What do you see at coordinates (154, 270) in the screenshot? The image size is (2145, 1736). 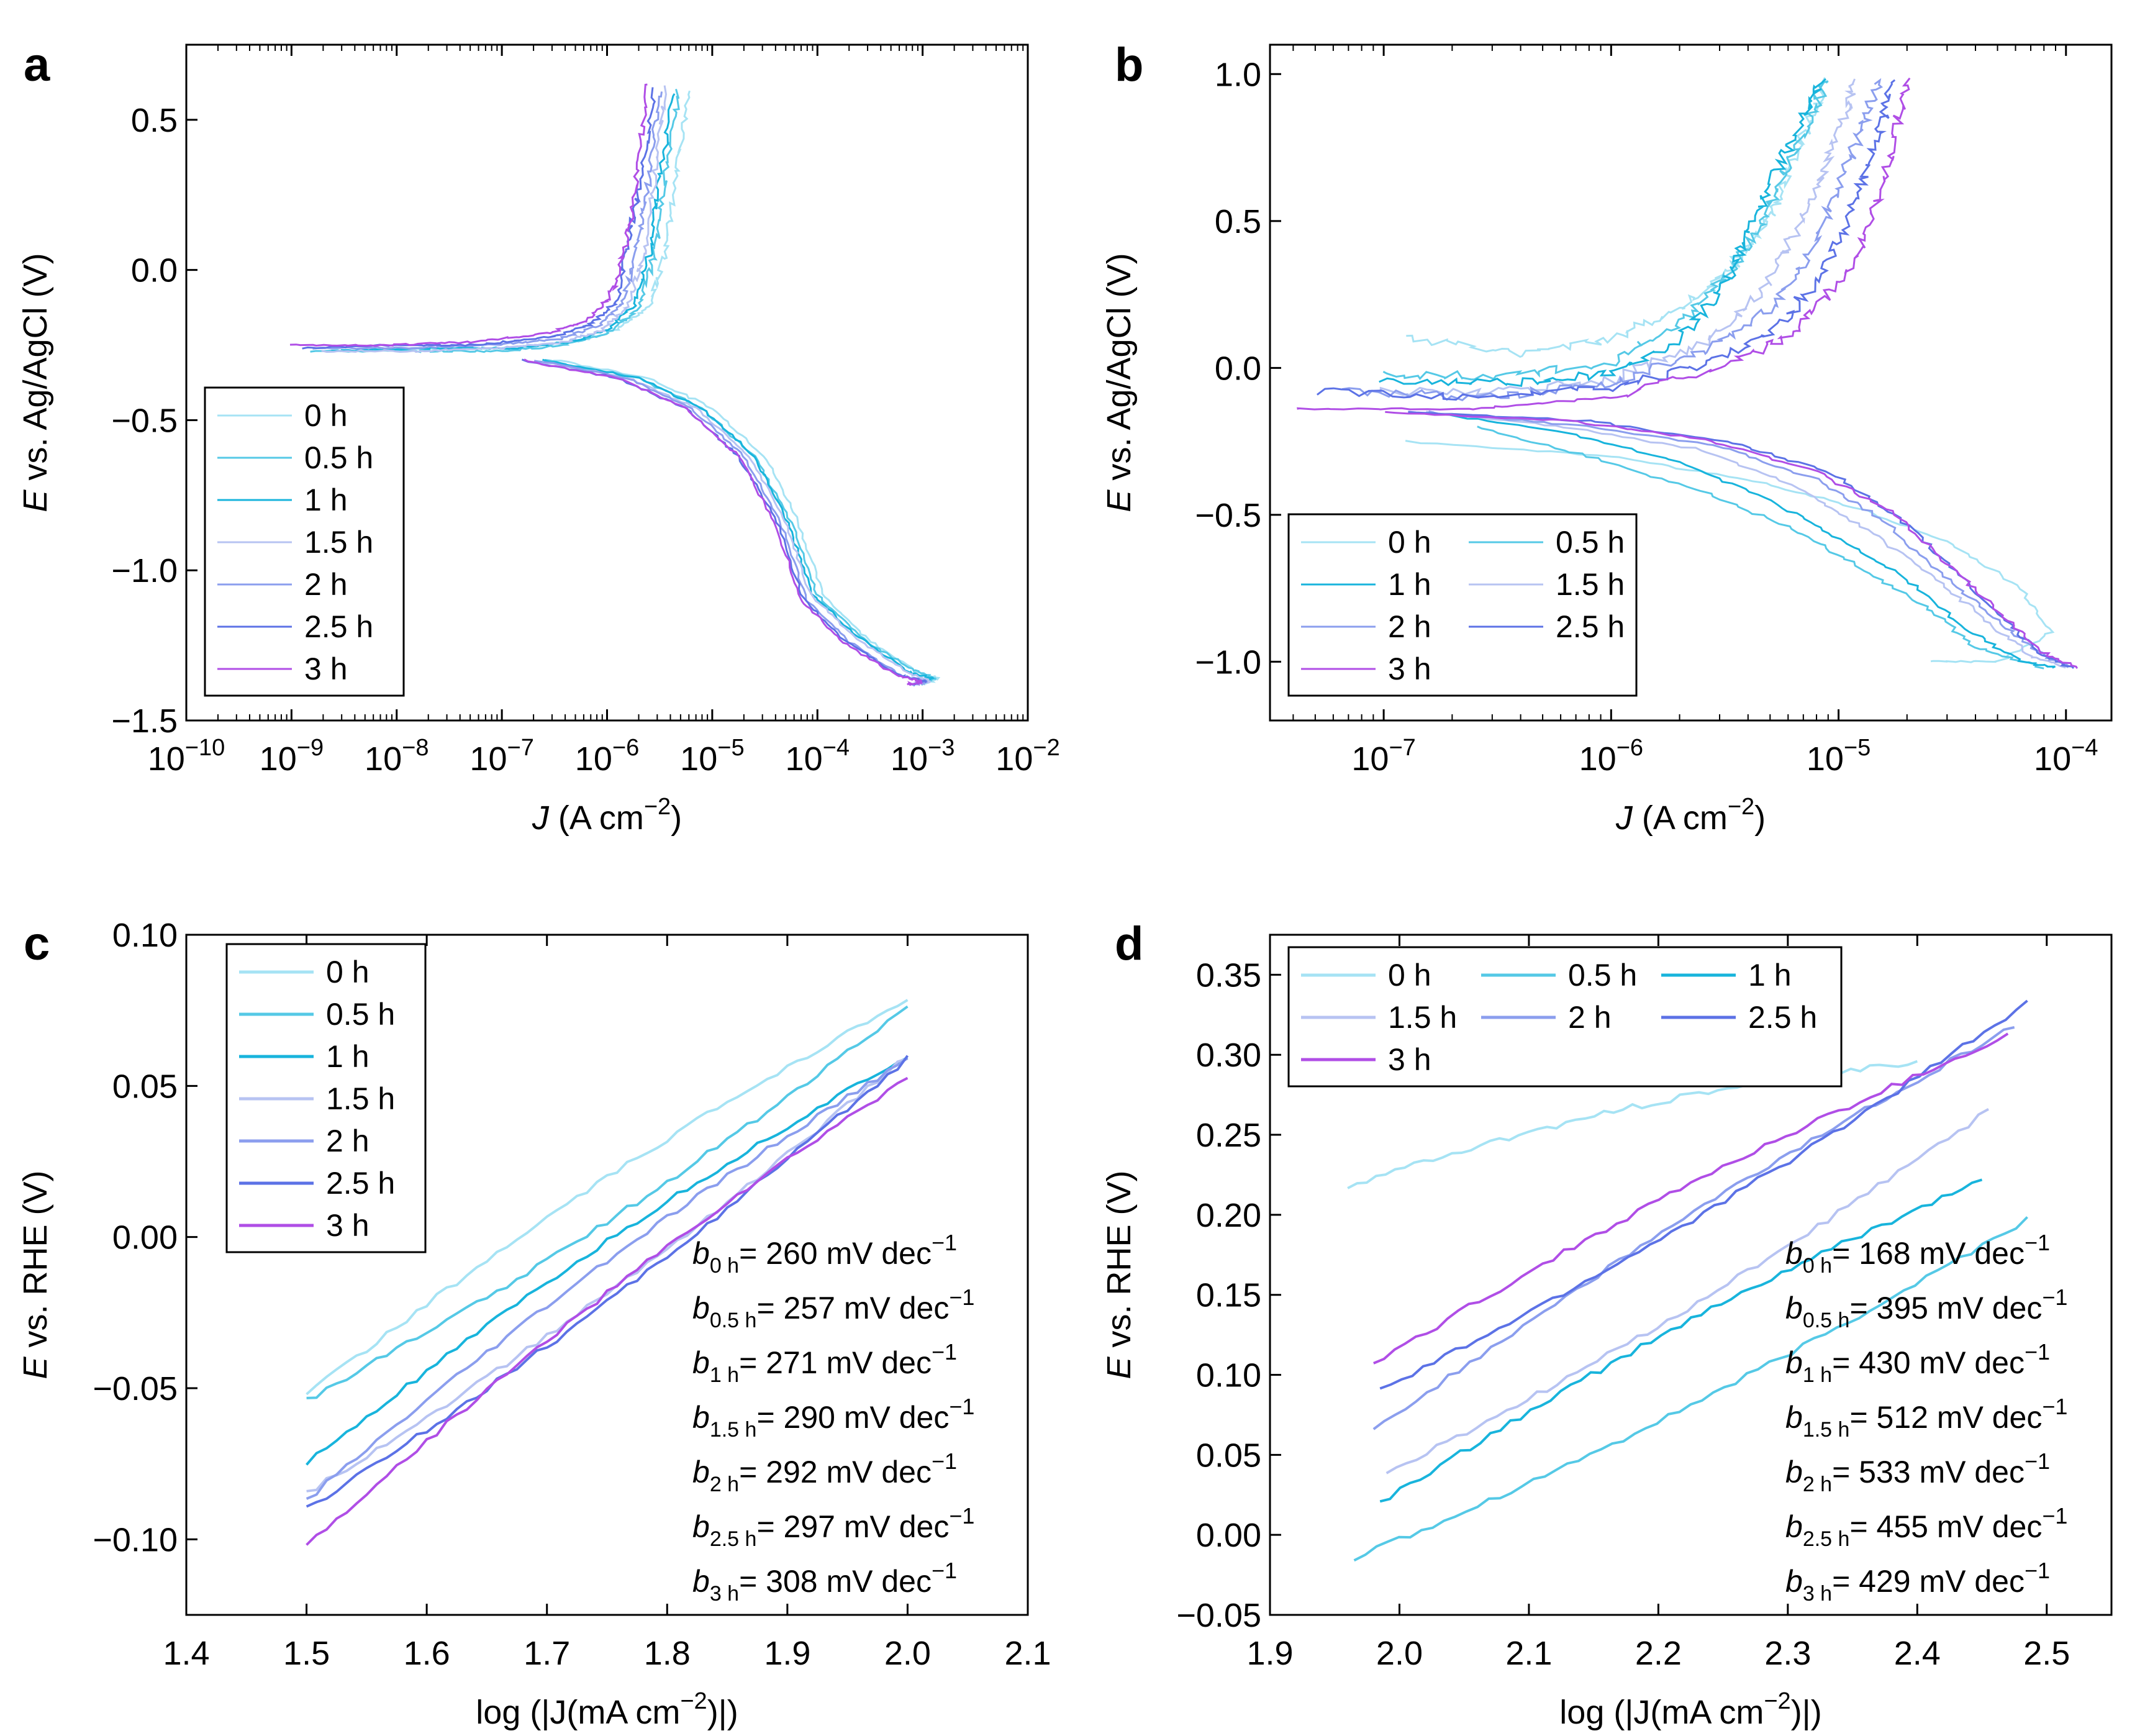 I see `y-tick-label: 0.0` at bounding box center [154, 270].